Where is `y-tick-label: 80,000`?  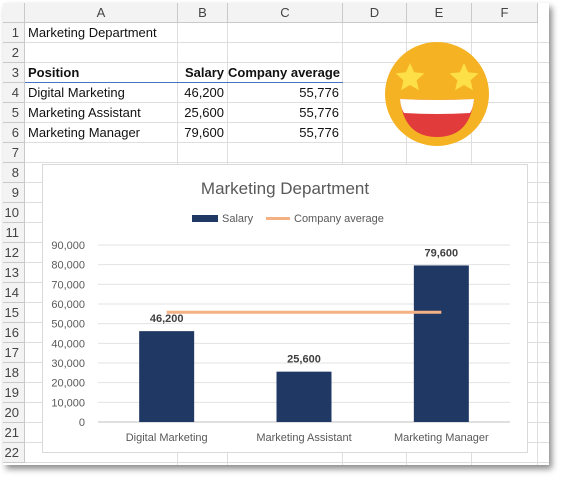
y-tick-label: 80,000 is located at coordinates (68, 266).